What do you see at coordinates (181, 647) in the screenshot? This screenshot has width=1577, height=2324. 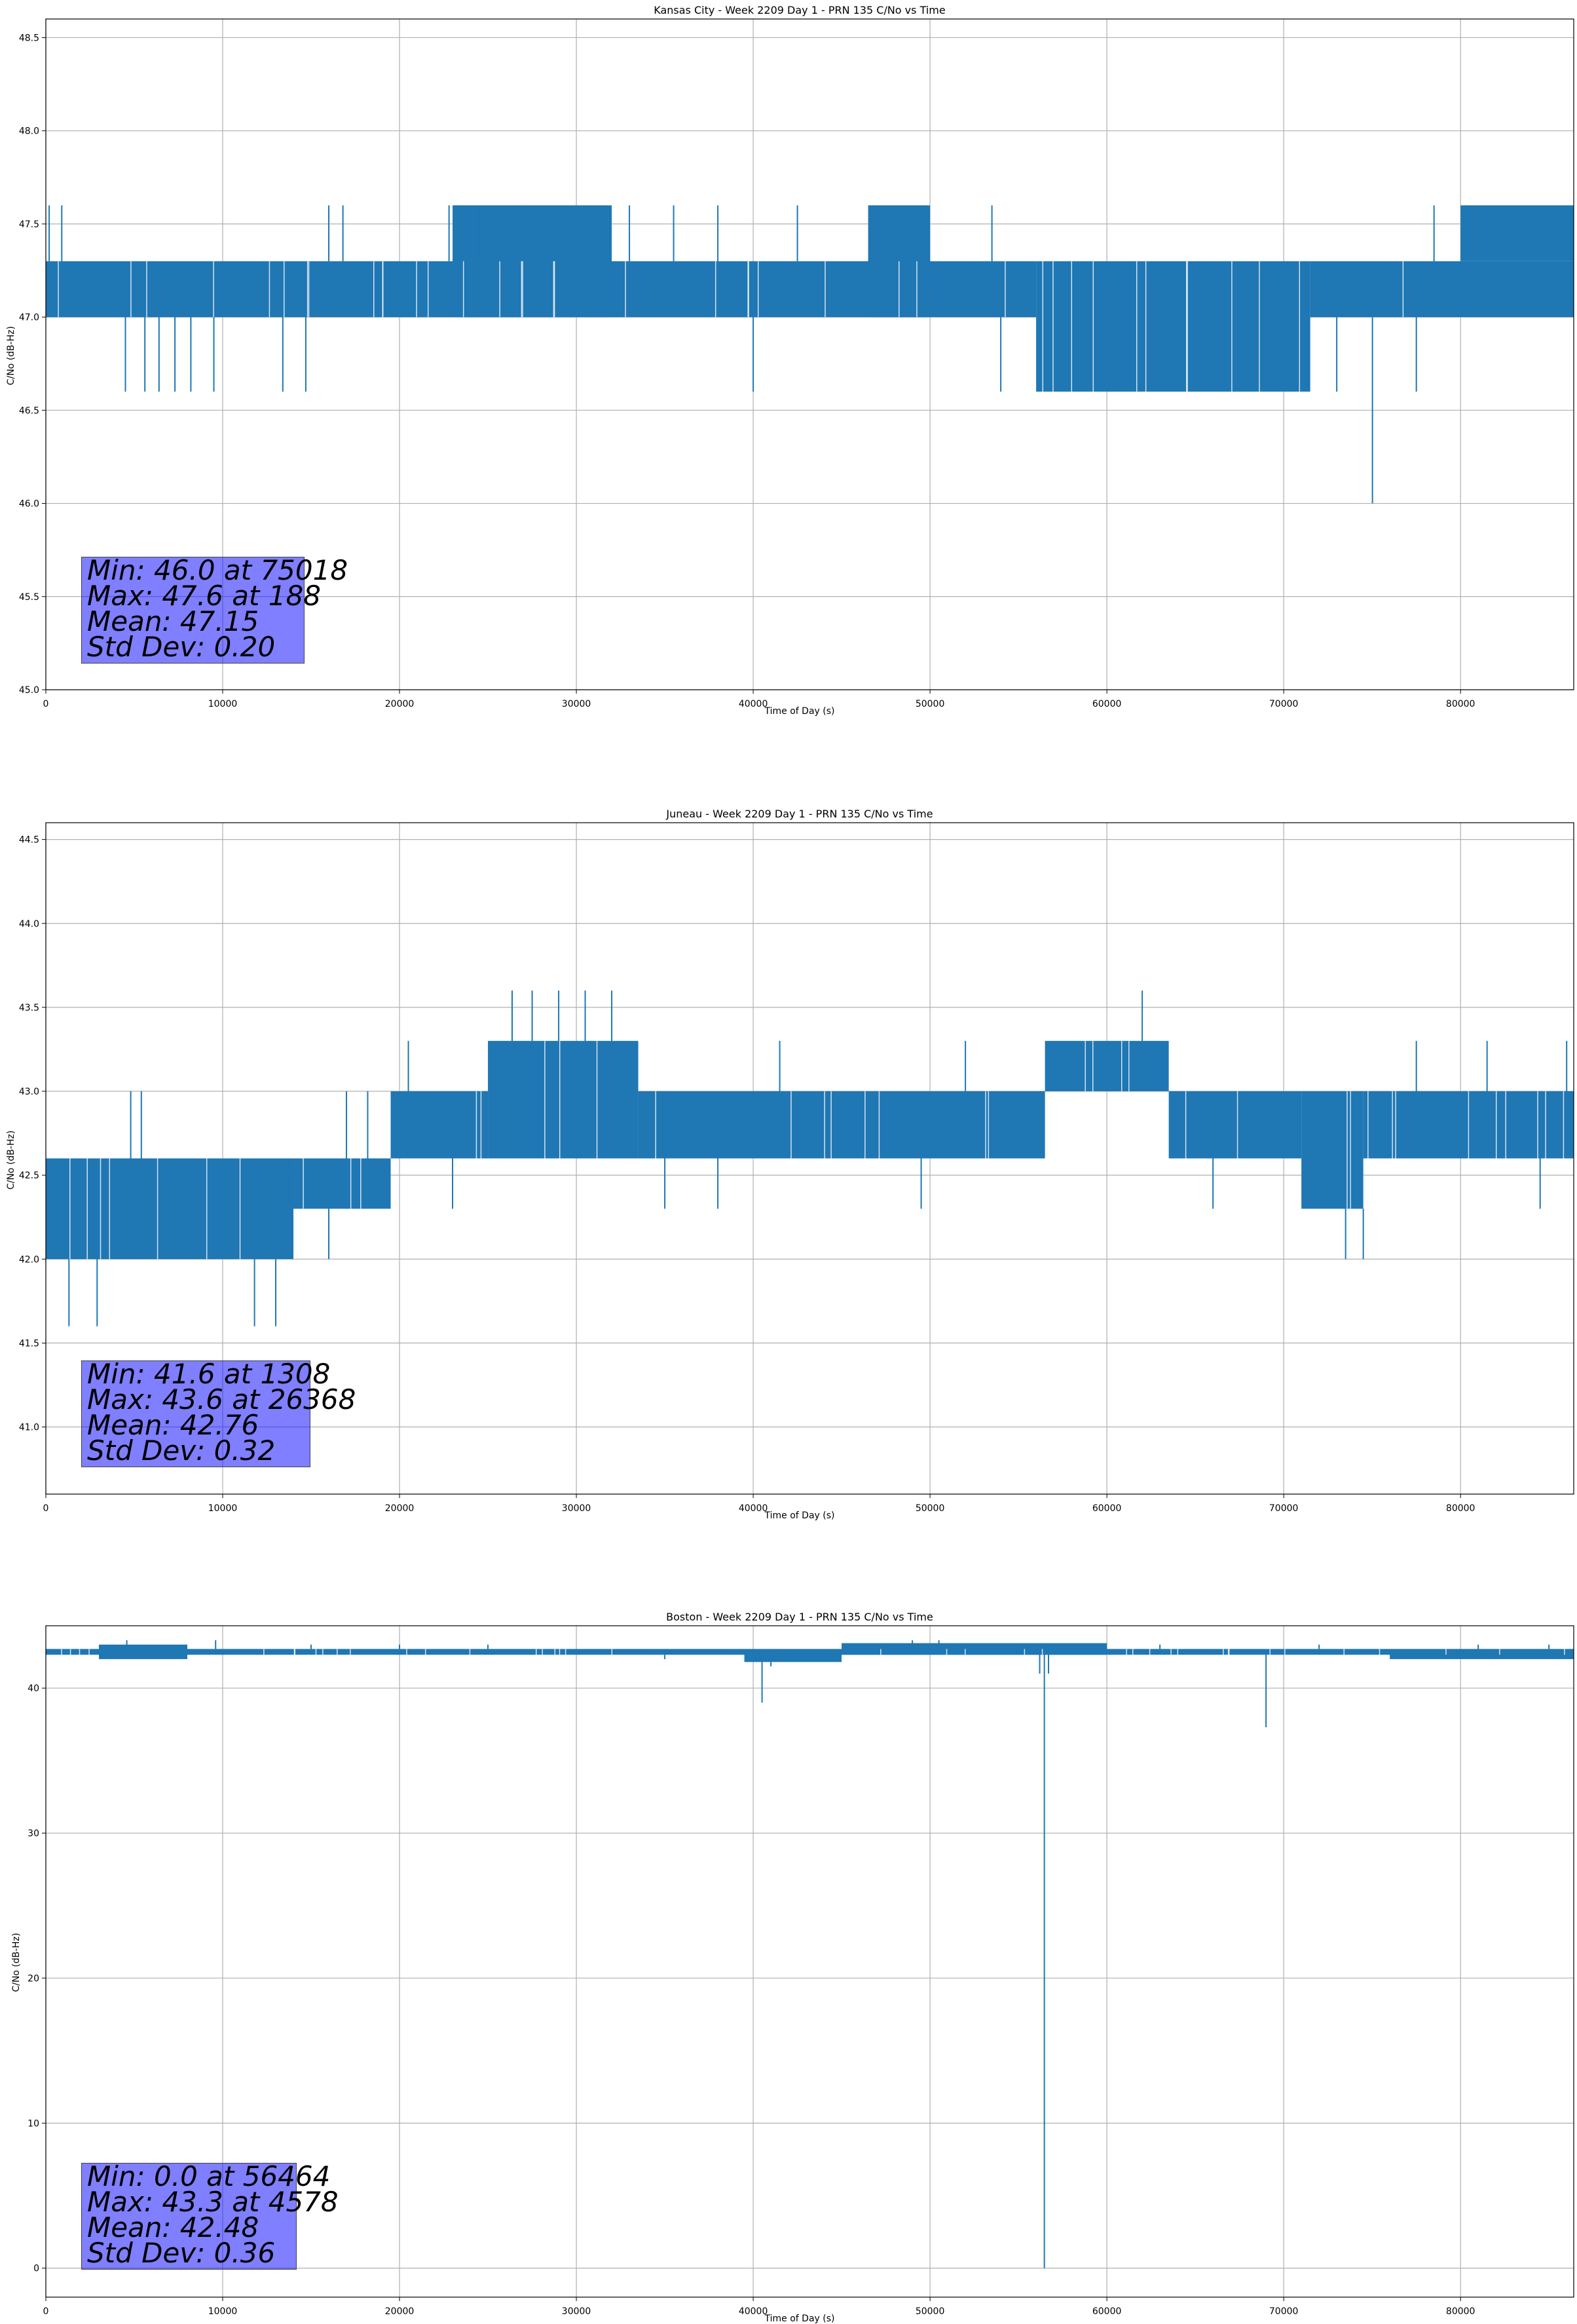 I see `stats-std: Std Dev: 0.20` at bounding box center [181, 647].